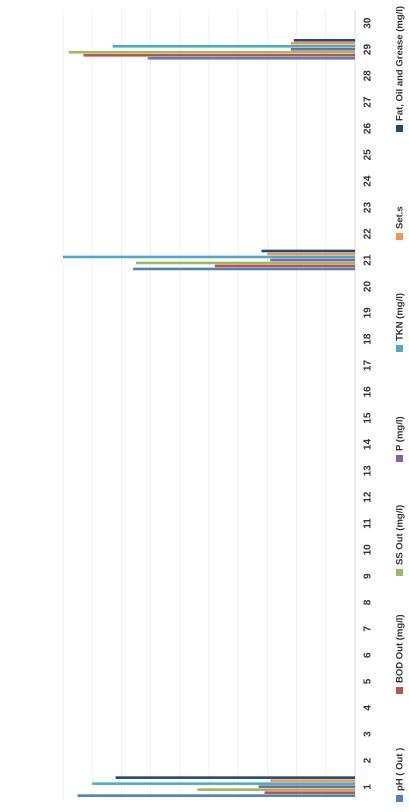 The height and width of the screenshot is (812, 409). Describe the element at coordinates (368, 366) in the screenshot. I see `category-tick-label: 17` at that location.